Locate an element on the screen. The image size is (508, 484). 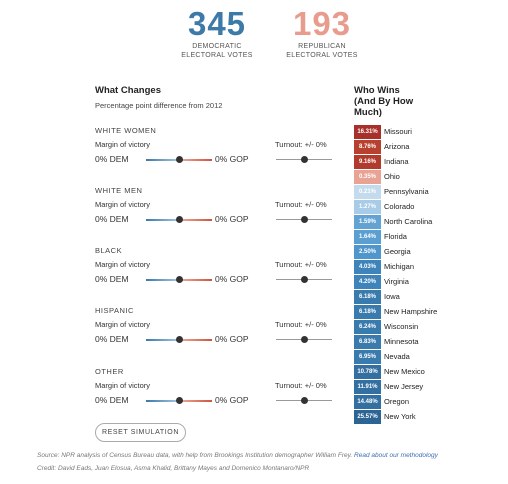
state-margin-badge: 4.20% is located at coordinates (367, 282).